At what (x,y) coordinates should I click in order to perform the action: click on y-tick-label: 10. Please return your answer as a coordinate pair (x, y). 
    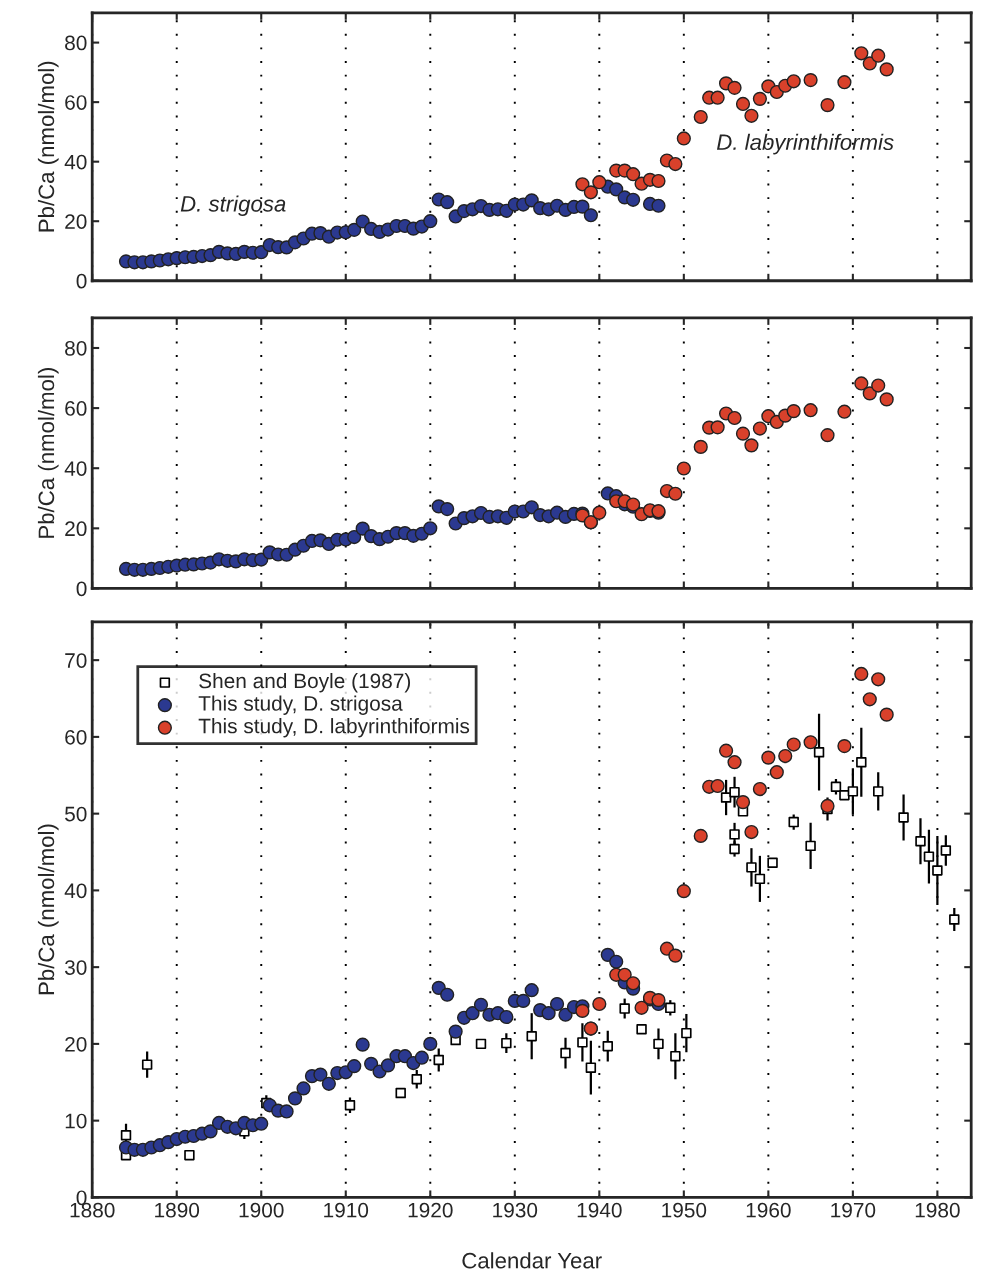
    Looking at the image, I should click on (76, 1121).